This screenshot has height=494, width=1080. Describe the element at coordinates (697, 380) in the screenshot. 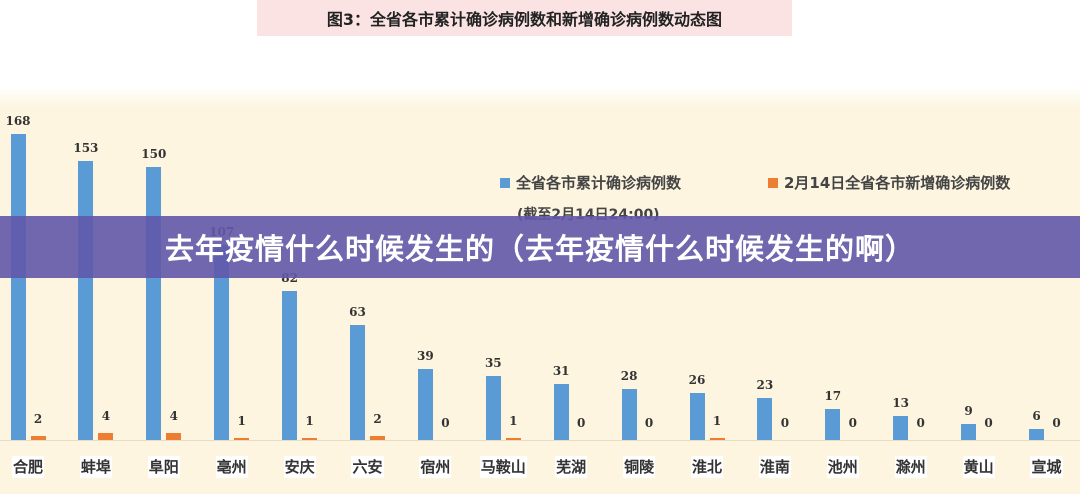

I see `value-label-cumulative: 26` at that location.